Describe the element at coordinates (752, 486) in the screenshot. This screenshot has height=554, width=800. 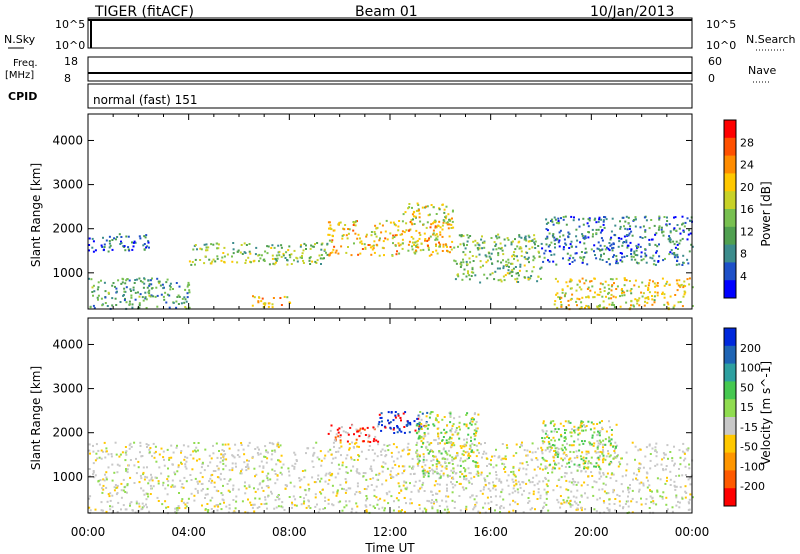
I see `colorbar-tick-label: -200` at that location.